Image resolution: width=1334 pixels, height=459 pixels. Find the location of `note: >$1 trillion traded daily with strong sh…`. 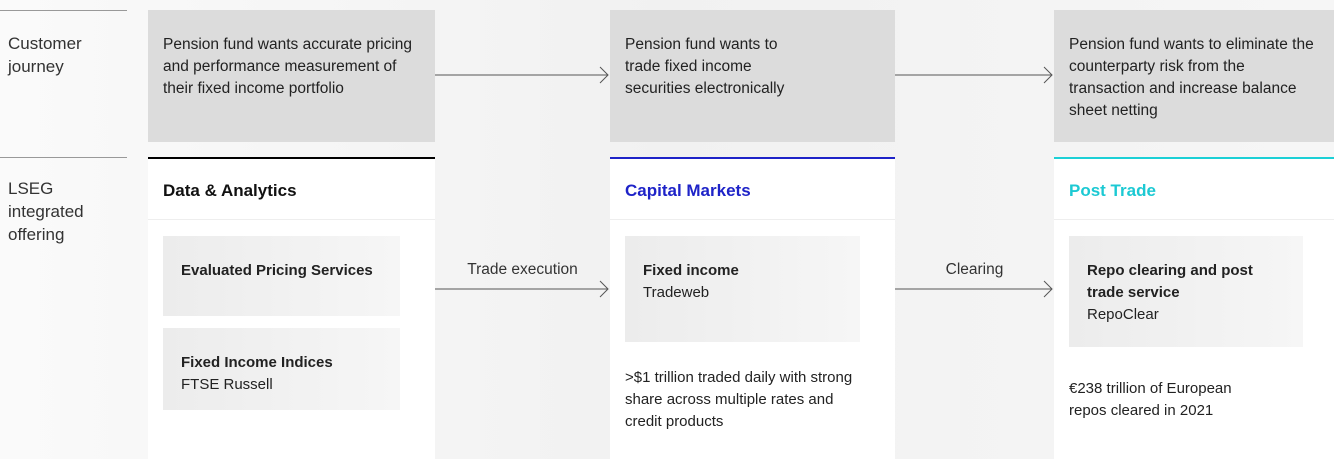

note: >$1 trillion traded daily with strong sh… is located at coordinates (739, 399).